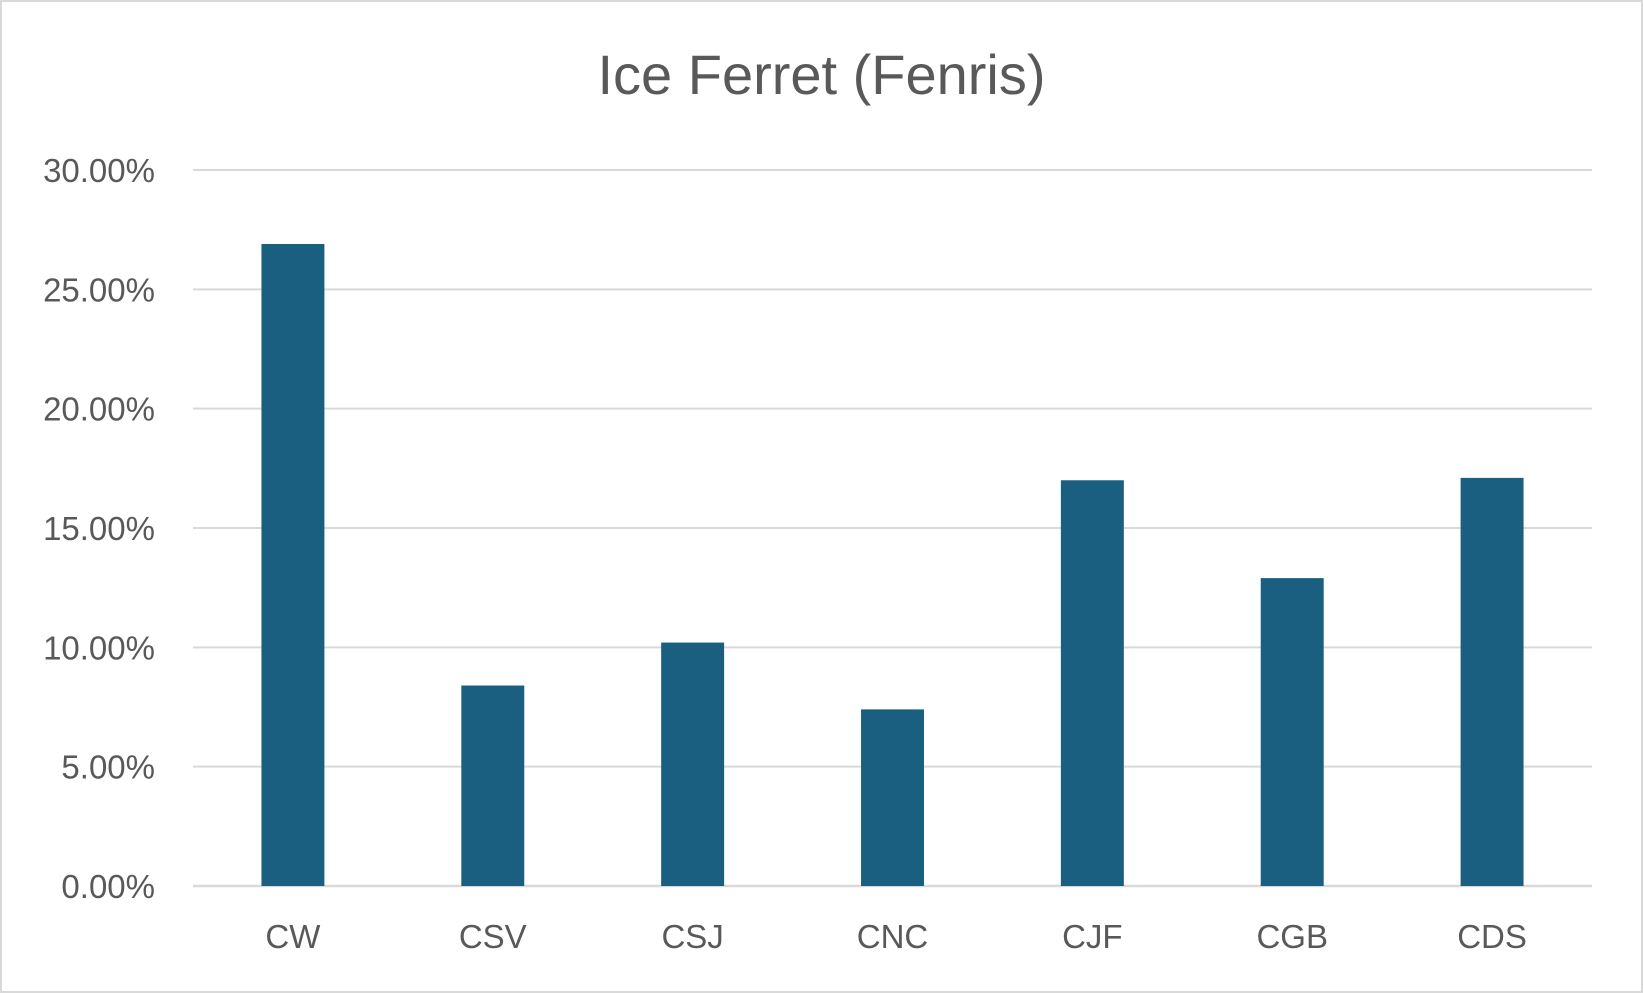 This screenshot has width=1643, height=993. I want to click on bar-cw, so click(293, 564).